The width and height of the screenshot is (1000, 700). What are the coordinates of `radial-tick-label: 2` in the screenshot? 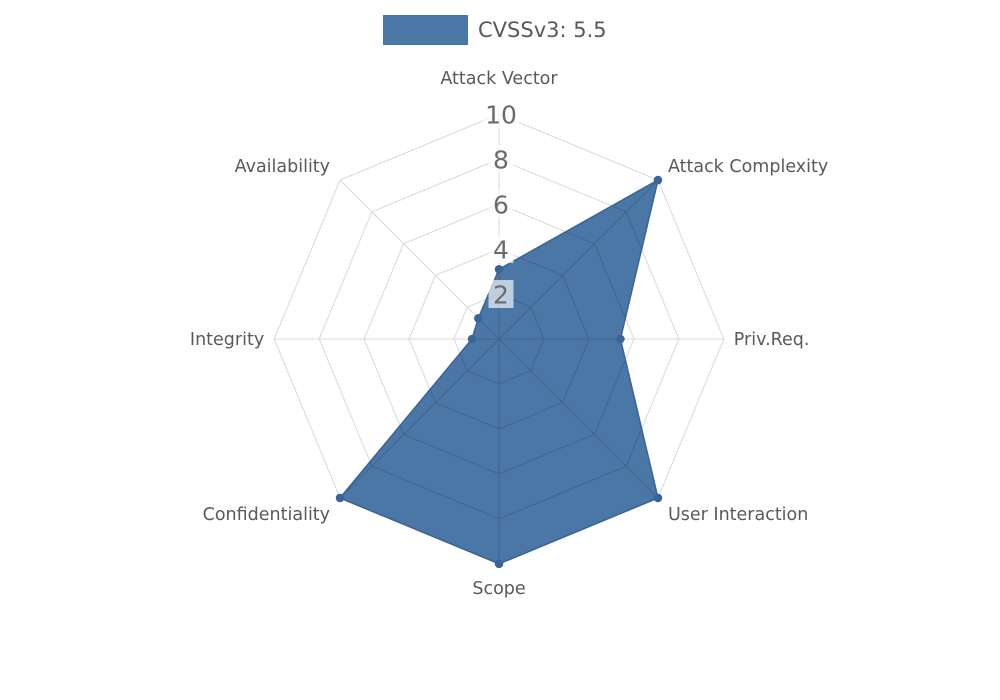 It's located at (501, 295).